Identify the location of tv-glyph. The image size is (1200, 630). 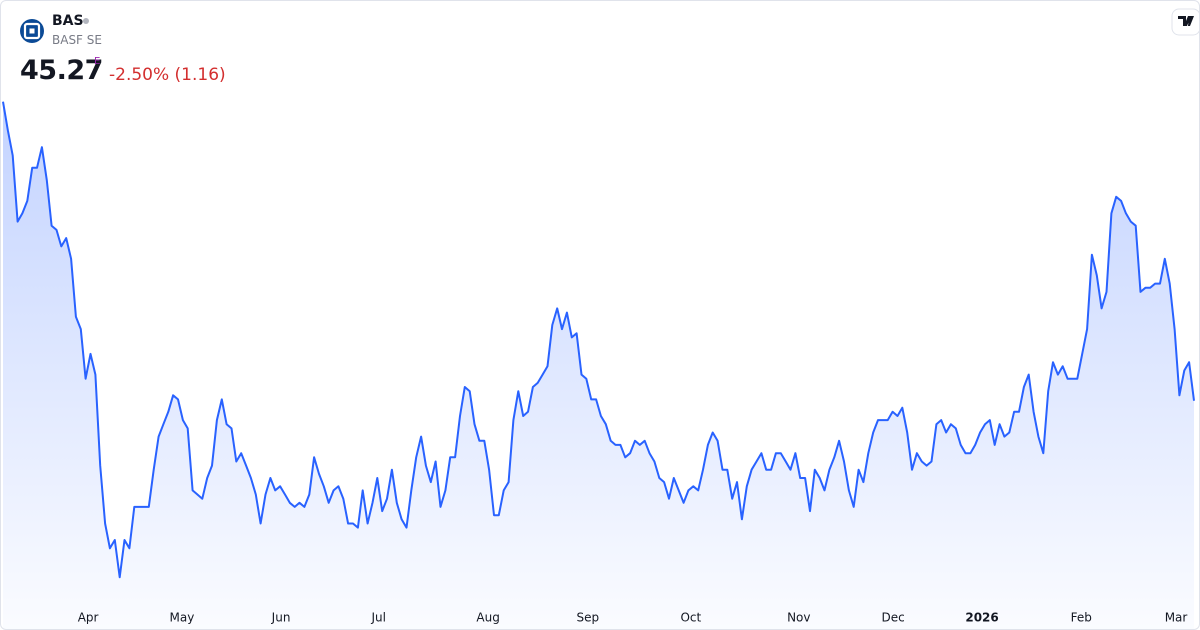
(1186, 21).